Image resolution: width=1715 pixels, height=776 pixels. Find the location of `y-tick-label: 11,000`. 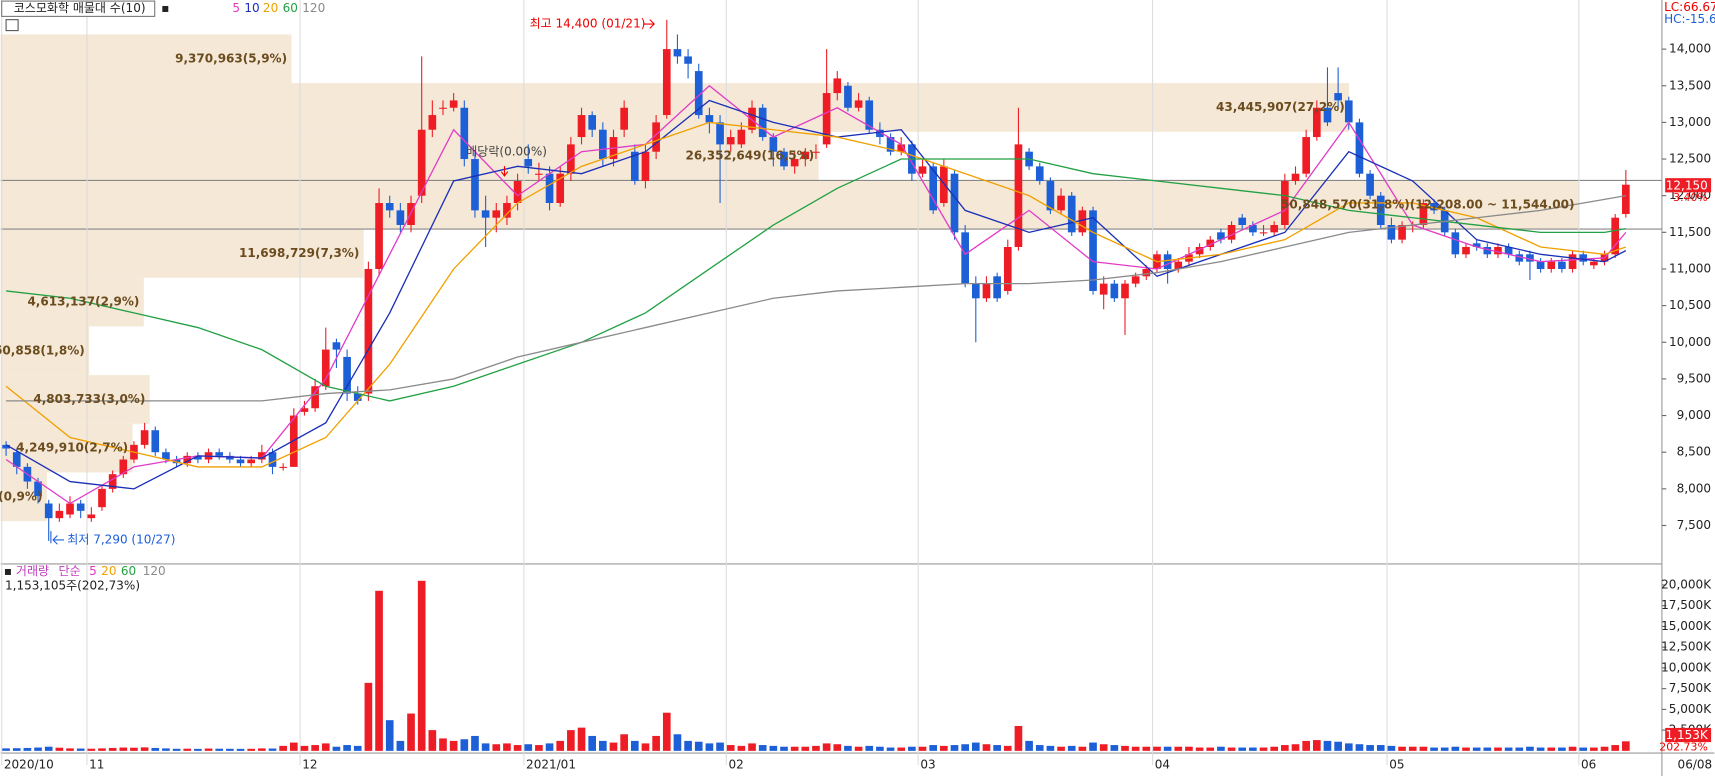

y-tick-label: 11,000 is located at coordinates (1690, 268).